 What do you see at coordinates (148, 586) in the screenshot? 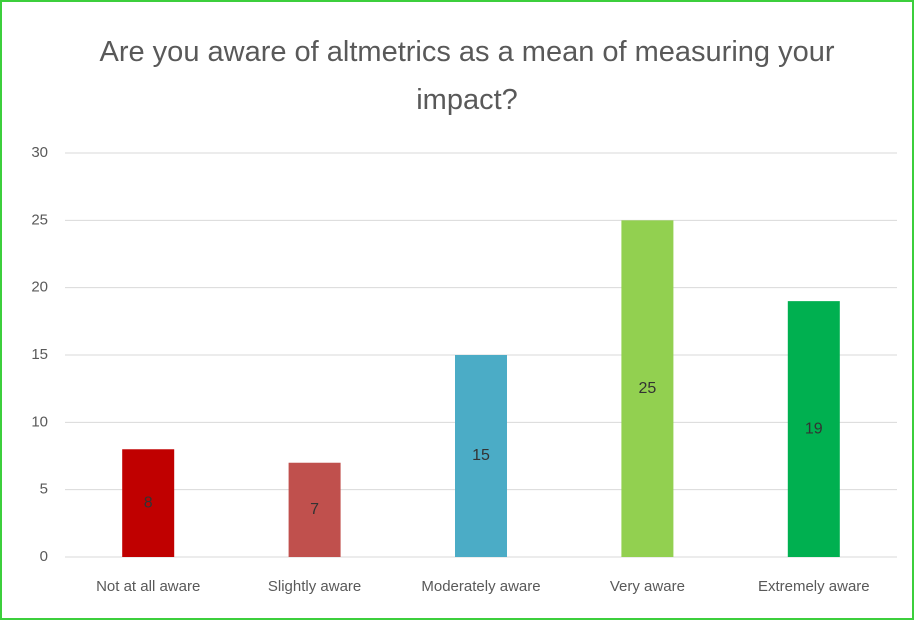
I see `x-tick-label: Not at all aware` at bounding box center [148, 586].